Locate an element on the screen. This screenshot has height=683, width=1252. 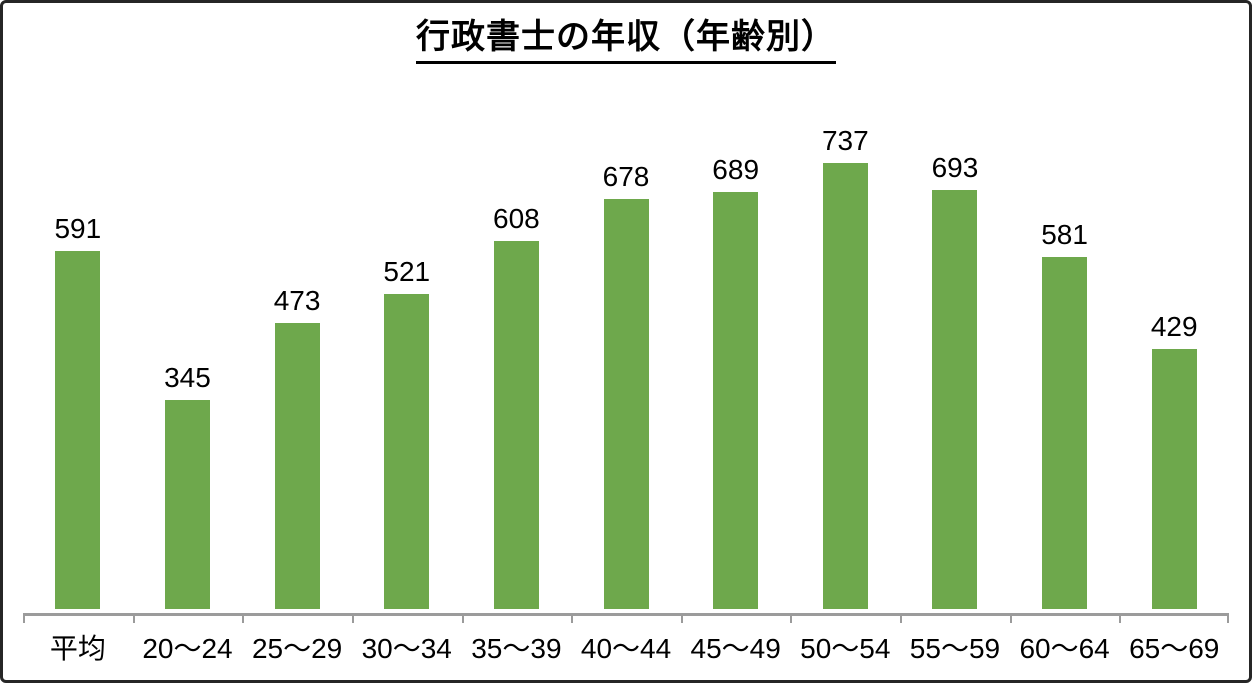
bar-value-label: 345 is located at coordinates (187, 377).